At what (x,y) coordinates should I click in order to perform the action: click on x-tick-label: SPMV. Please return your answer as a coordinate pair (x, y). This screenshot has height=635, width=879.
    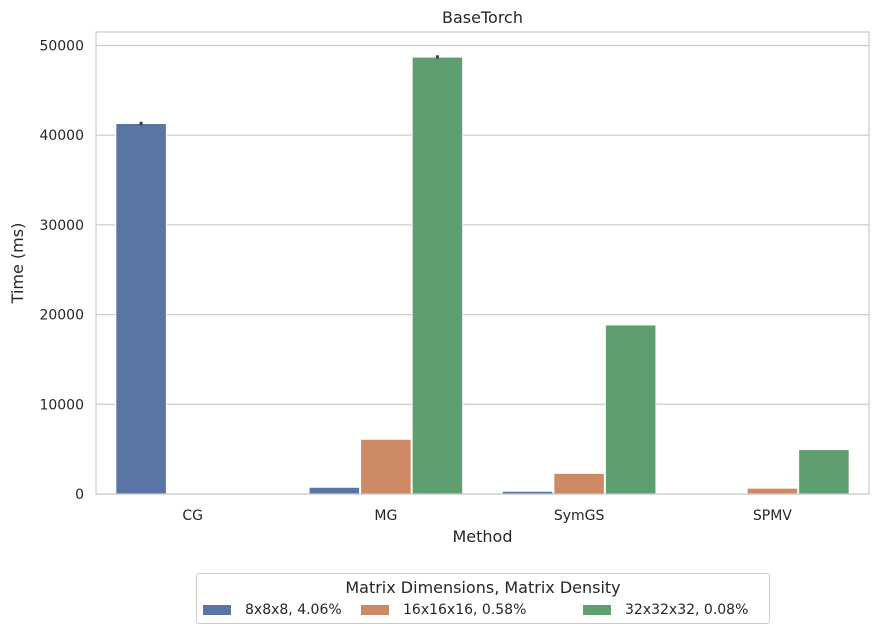
    Looking at the image, I should click on (772, 516).